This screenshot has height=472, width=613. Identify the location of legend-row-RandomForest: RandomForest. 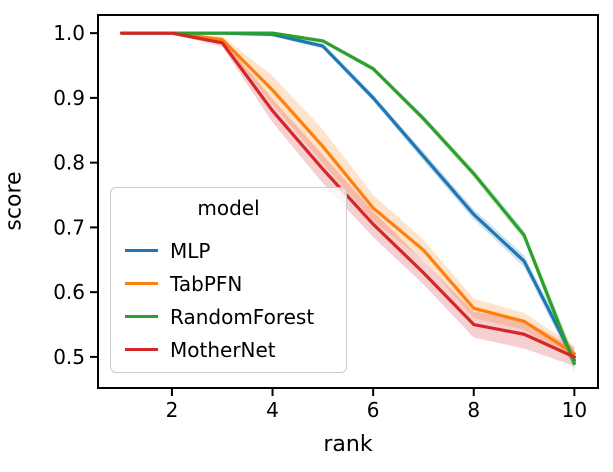
(235, 316).